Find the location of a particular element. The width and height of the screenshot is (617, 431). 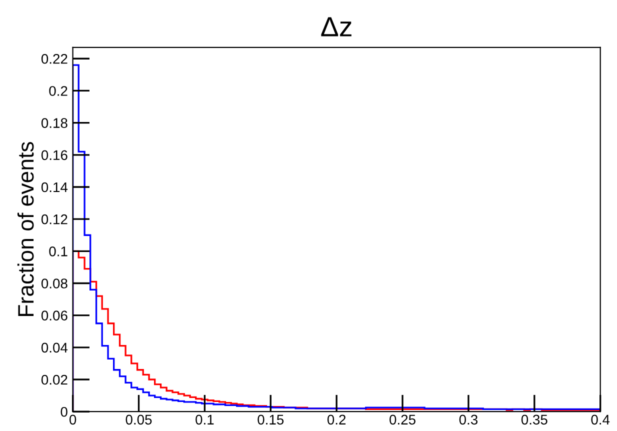

y-tick-label: 0.14 is located at coordinates (54, 187).